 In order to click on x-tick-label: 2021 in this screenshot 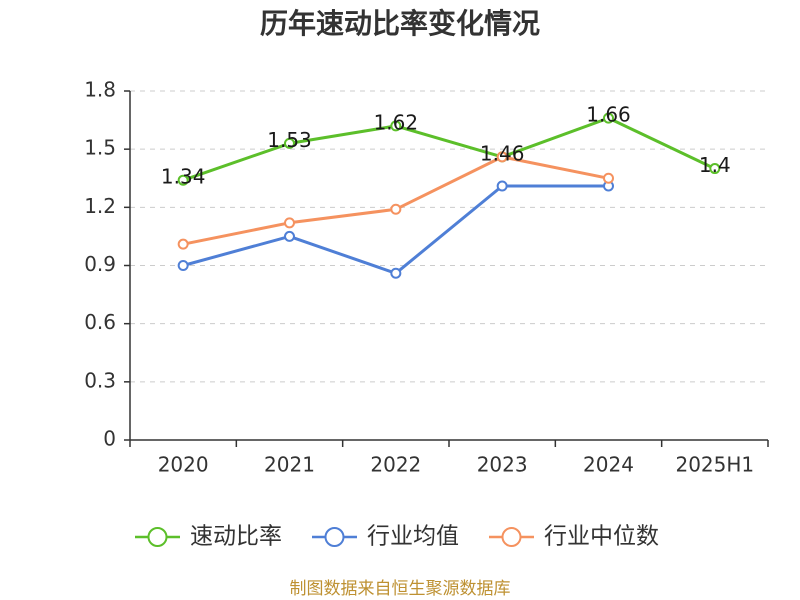, I will do `click(289, 465)`.